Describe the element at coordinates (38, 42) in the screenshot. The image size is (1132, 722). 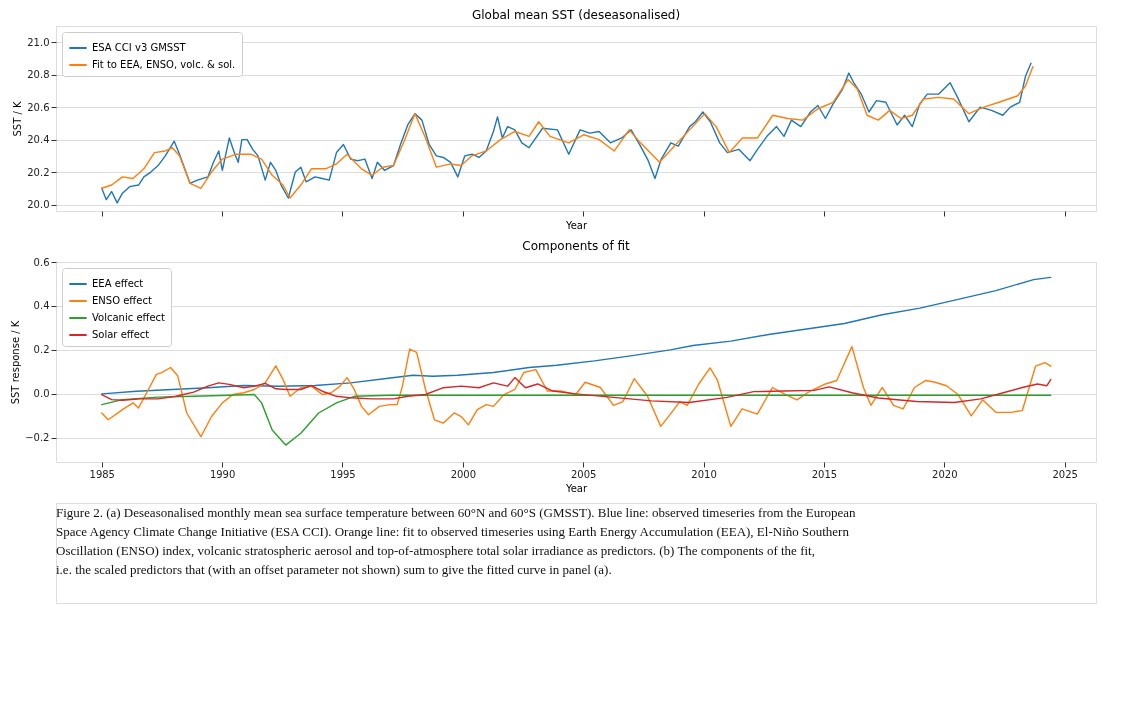
I see `y-tick-label: 21.0` at that location.